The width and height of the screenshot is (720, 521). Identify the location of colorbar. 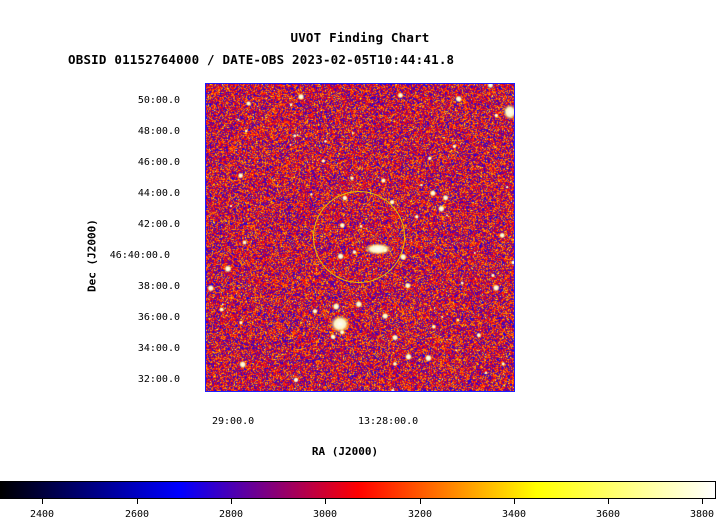
(358, 490).